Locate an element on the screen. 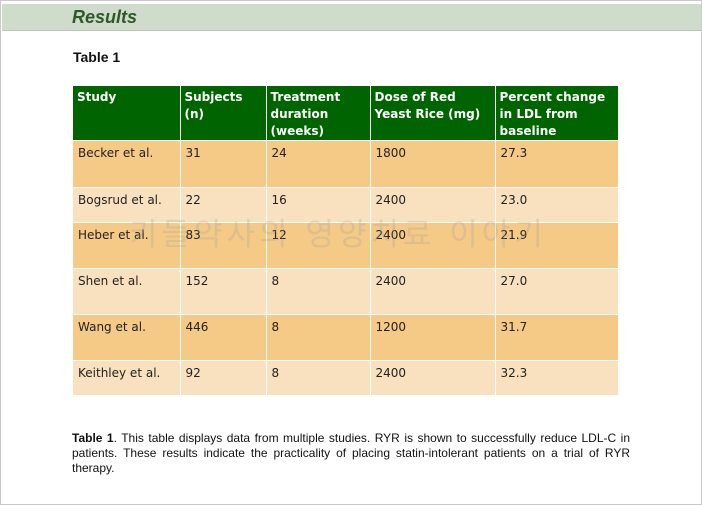 The width and height of the screenshot is (702, 505). table-row: Keithley et al. 92 8 2400 32.3 is located at coordinates (346, 377).